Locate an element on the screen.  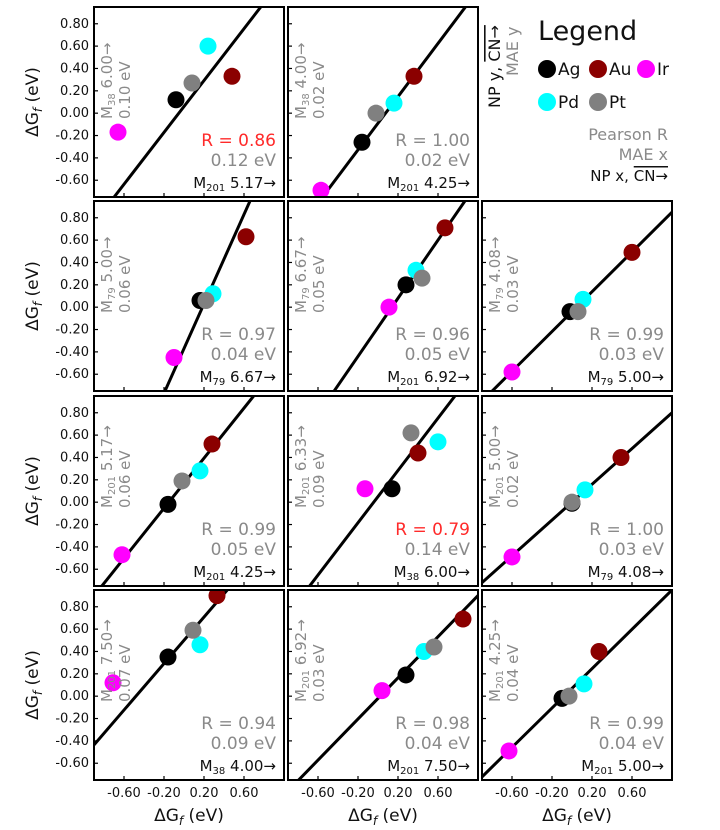
legend-marker-ag is located at coordinates (547, 69).